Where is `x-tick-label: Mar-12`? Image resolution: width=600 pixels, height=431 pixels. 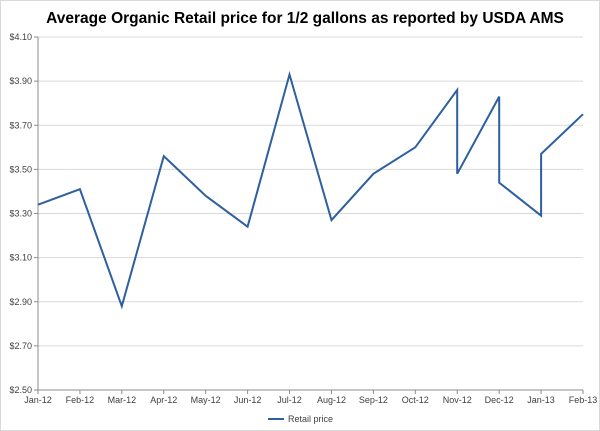 x-tick-label: Mar-12 is located at coordinates (122, 400).